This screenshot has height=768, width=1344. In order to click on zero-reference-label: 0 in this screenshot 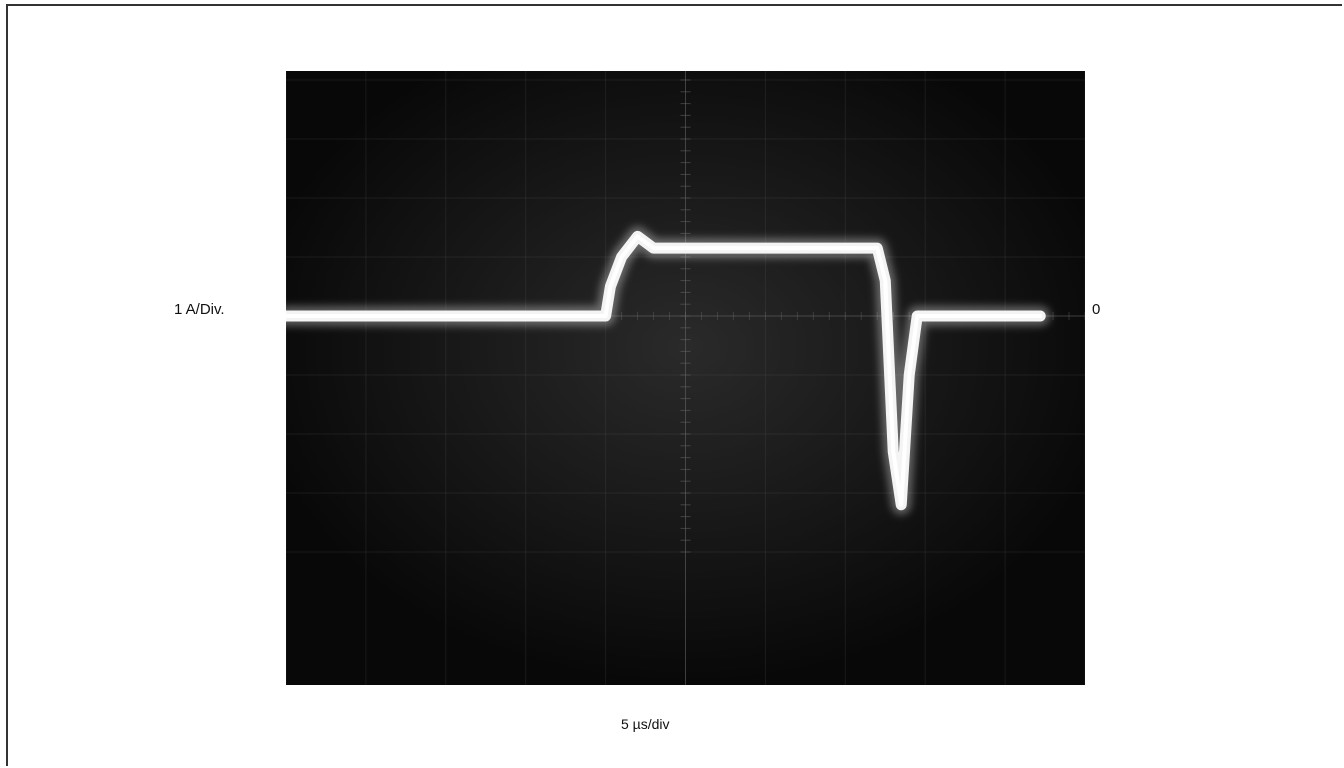, I will do `click(1096, 309)`.